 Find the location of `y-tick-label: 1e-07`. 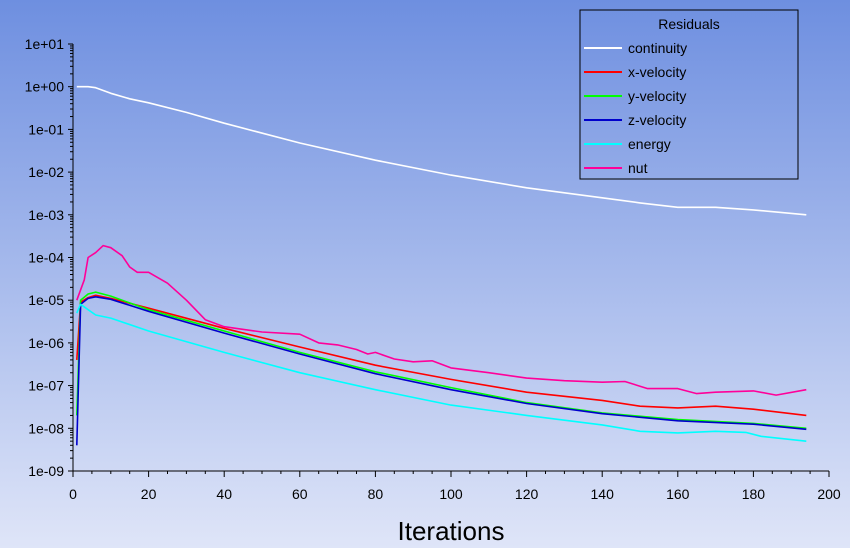

y-tick-label: 1e-07 is located at coordinates (46, 386).